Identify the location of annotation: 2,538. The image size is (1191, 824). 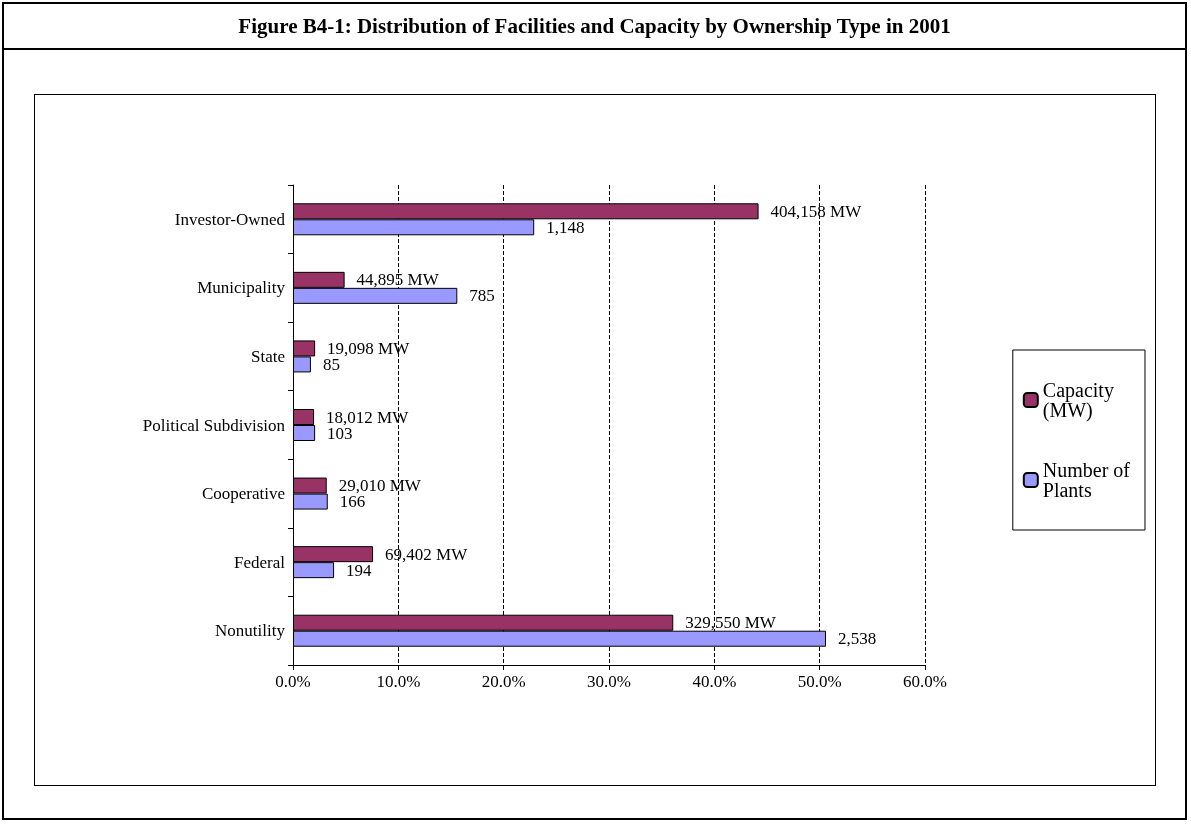
(857, 639).